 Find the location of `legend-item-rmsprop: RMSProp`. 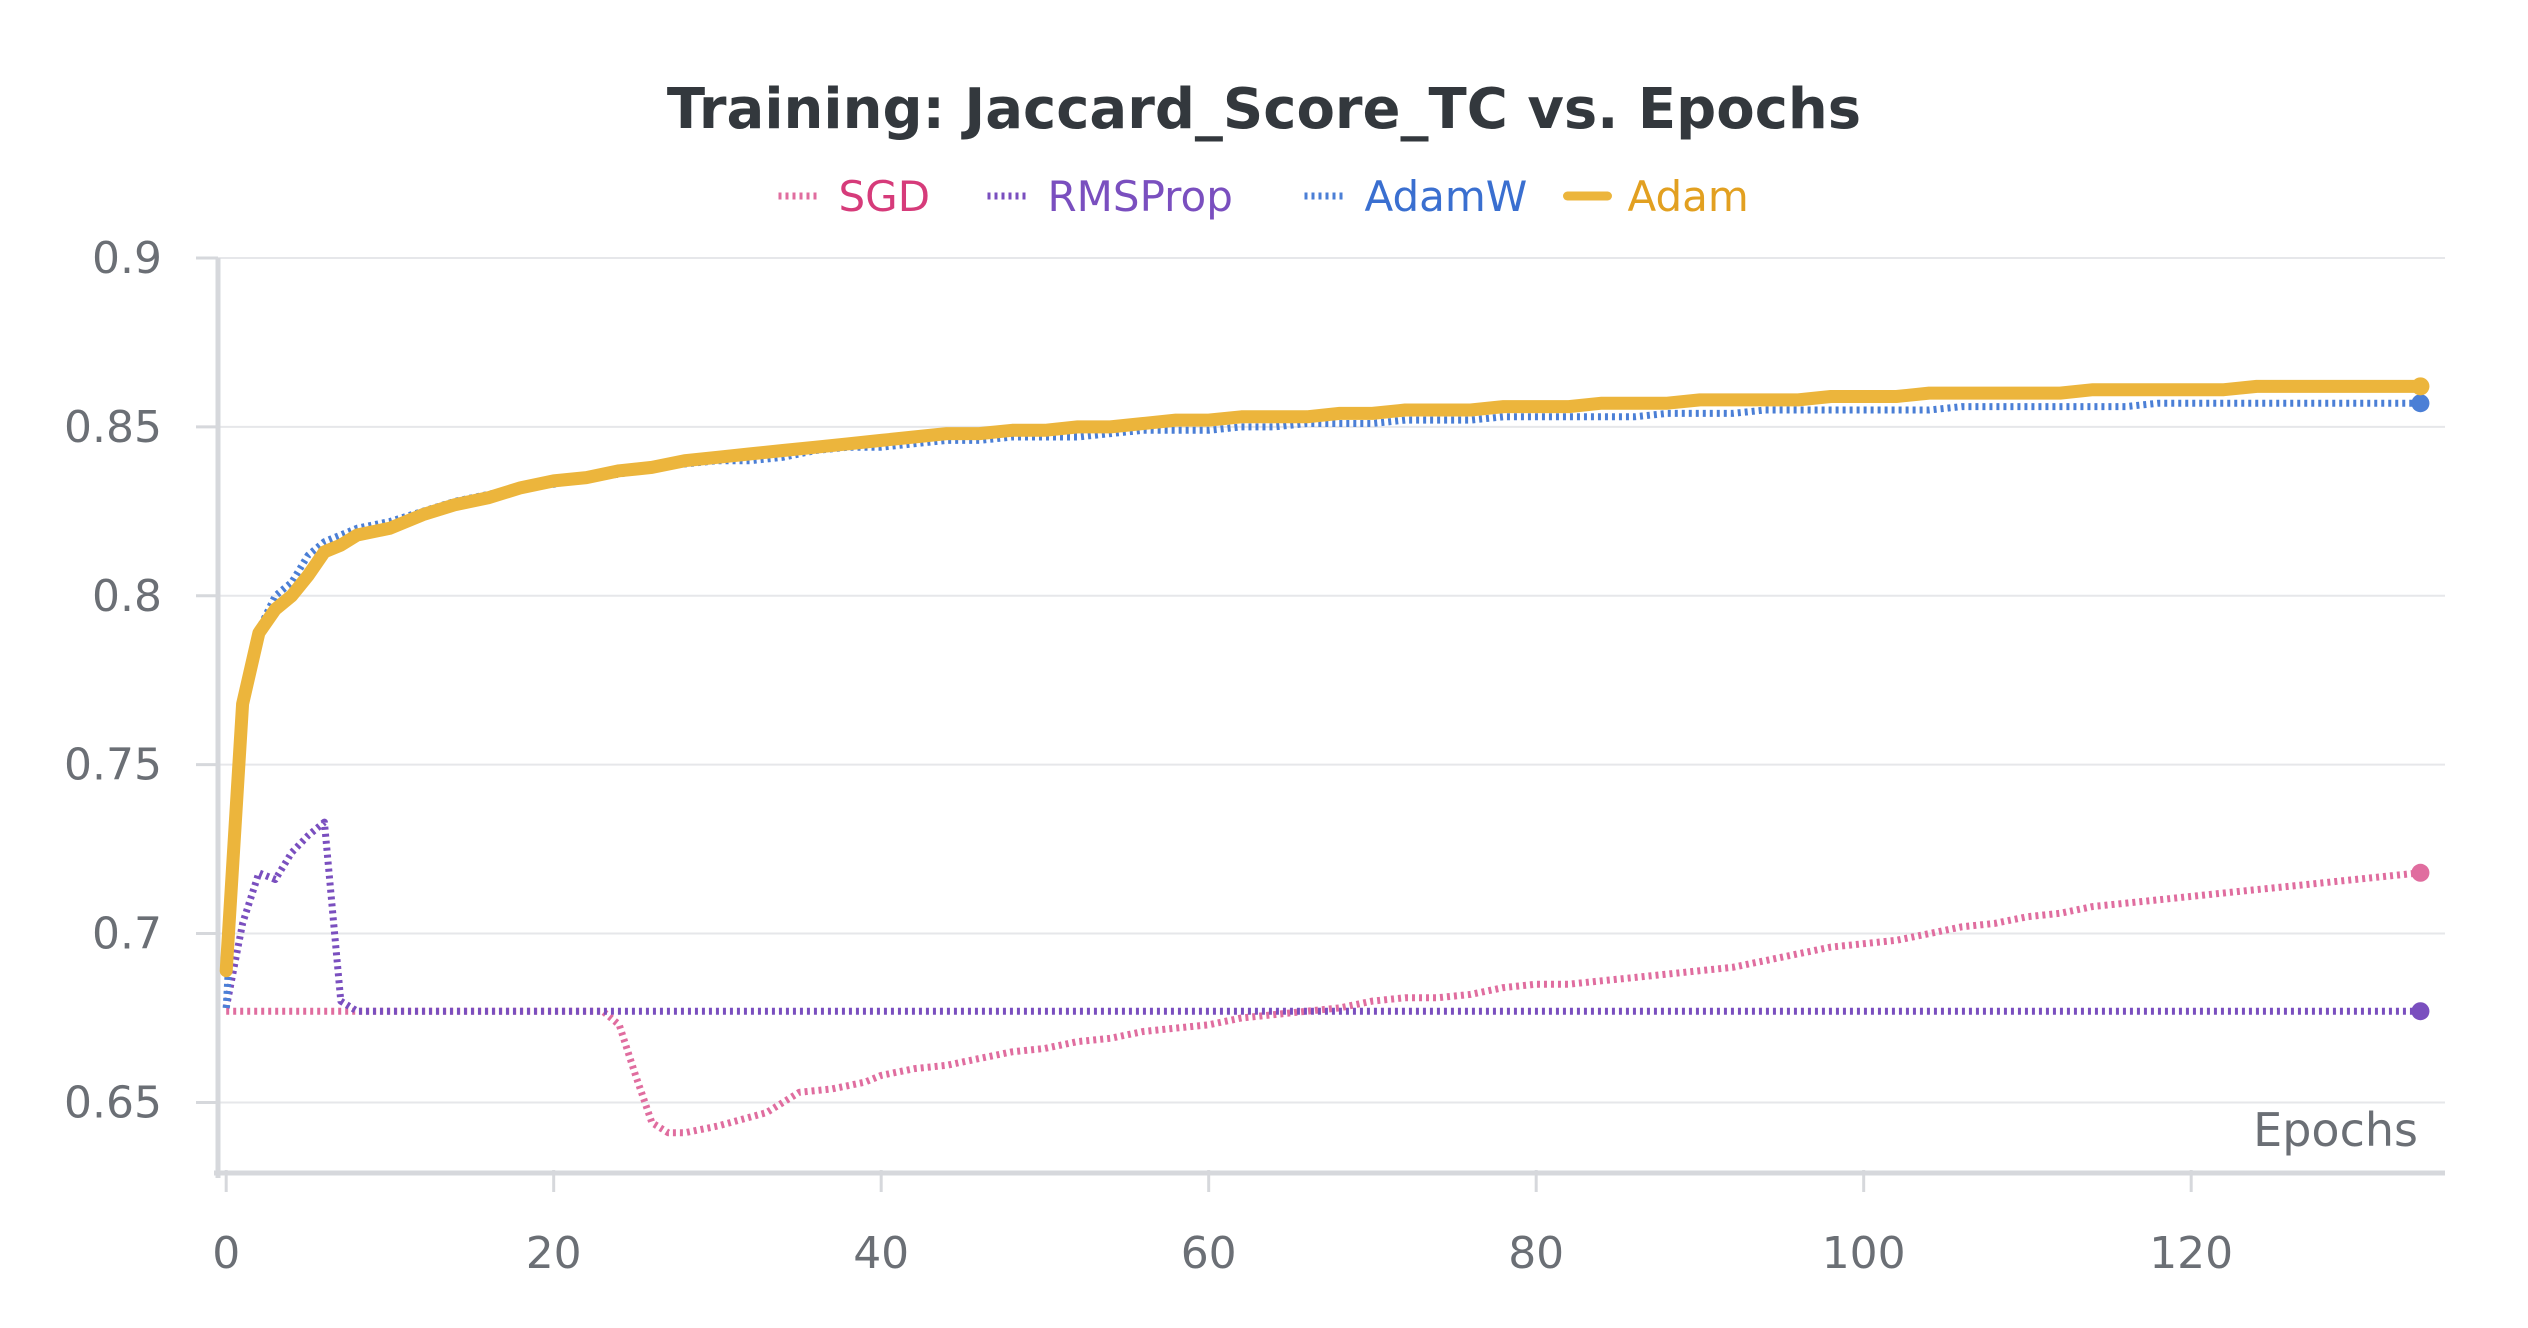

legend-item-rmsprop: RMSProp is located at coordinates (1110, 196).